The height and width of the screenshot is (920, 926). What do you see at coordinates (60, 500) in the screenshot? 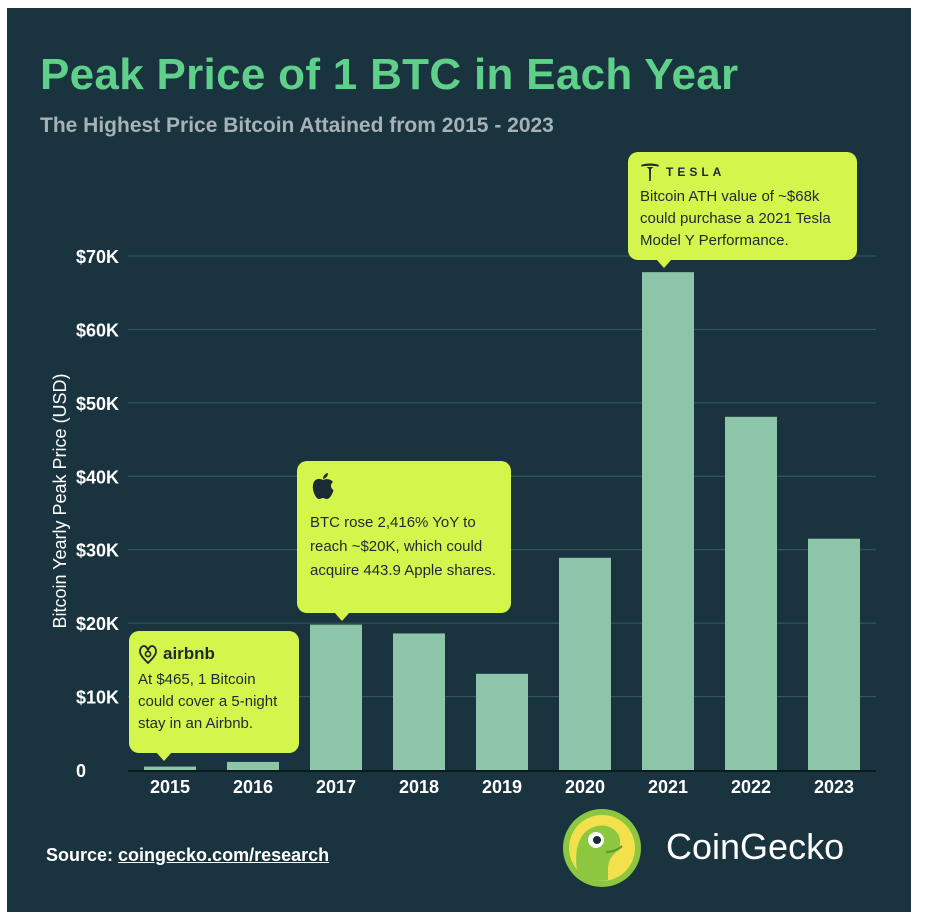
I see `y-axis-label: Bitcoin Yearly Peak Price (USD)` at bounding box center [60, 500].